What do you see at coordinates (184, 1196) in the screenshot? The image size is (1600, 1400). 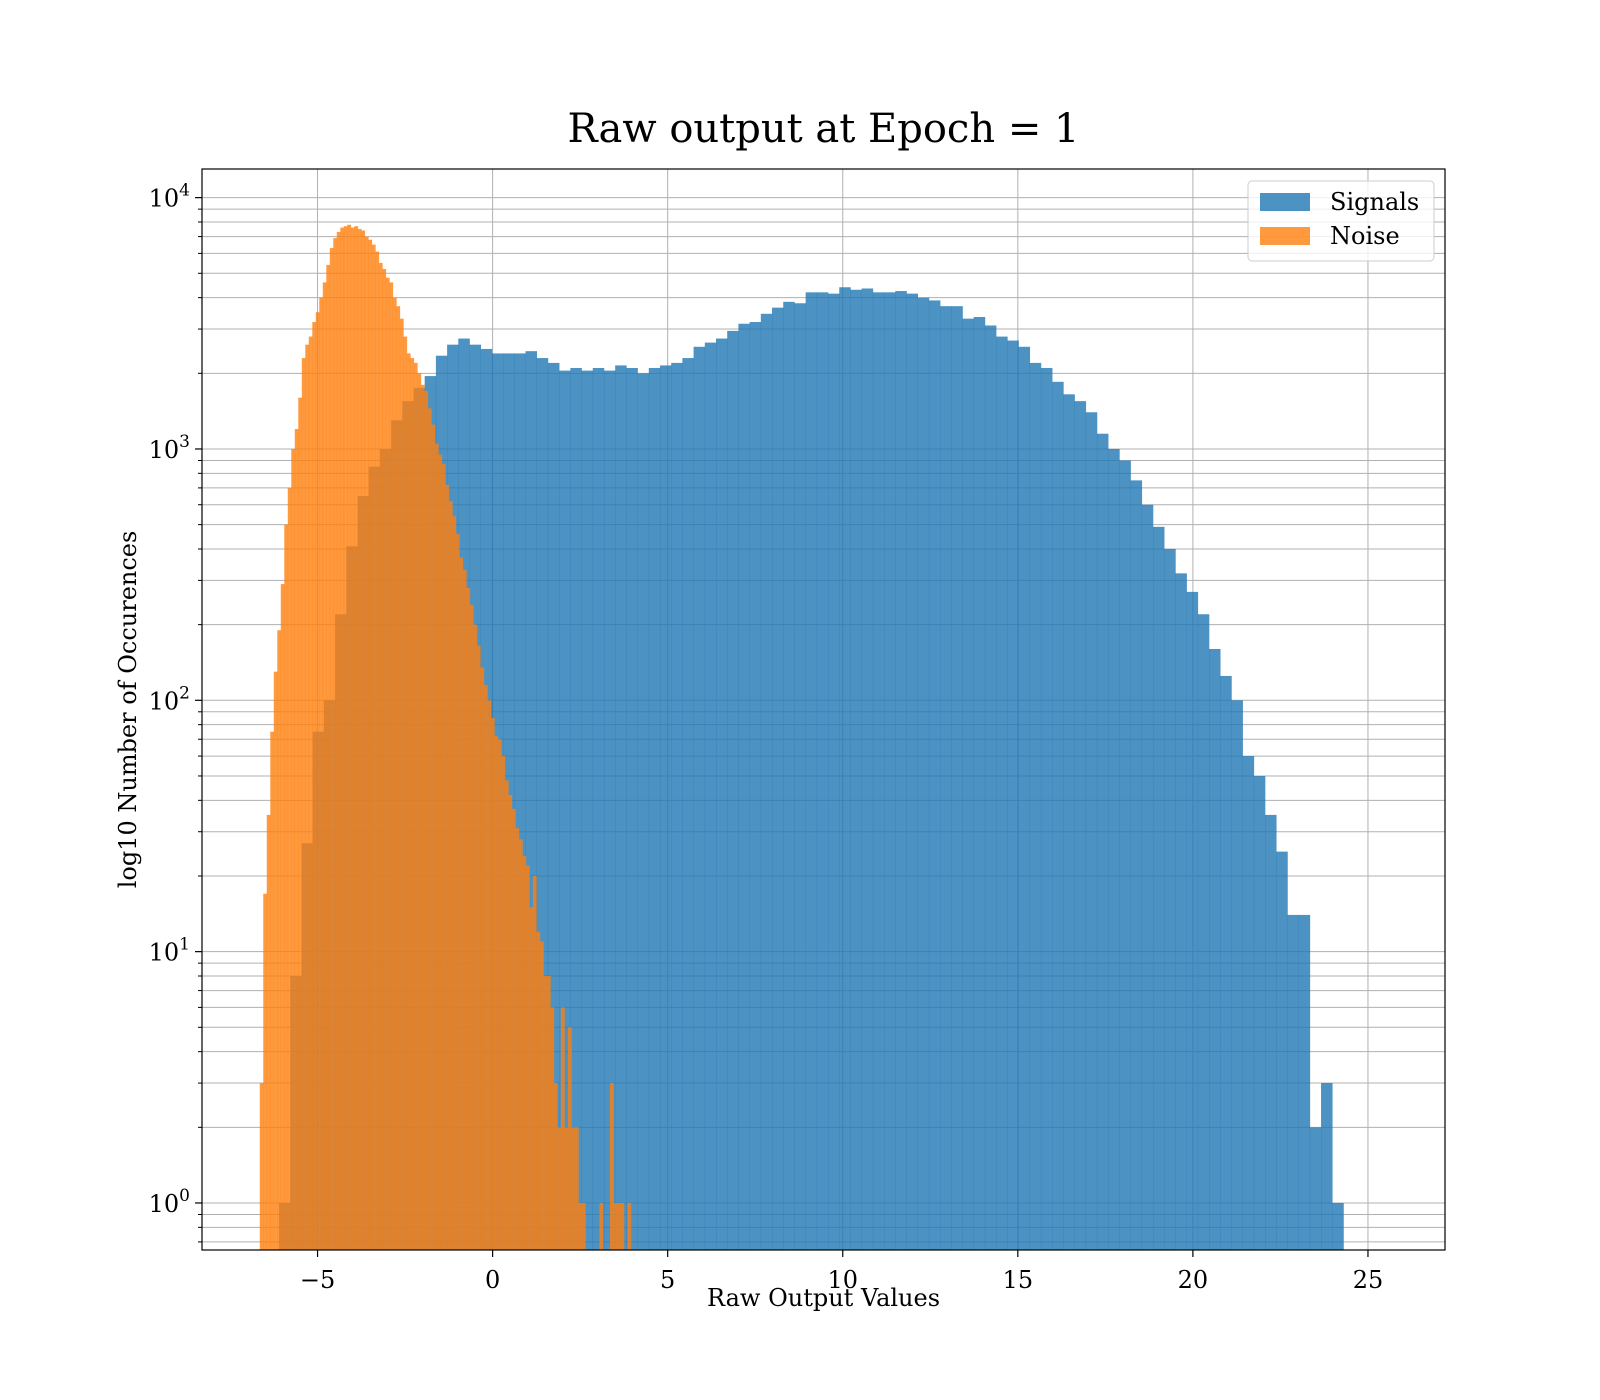 I see `y-tick-exponent: 0` at bounding box center [184, 1196].